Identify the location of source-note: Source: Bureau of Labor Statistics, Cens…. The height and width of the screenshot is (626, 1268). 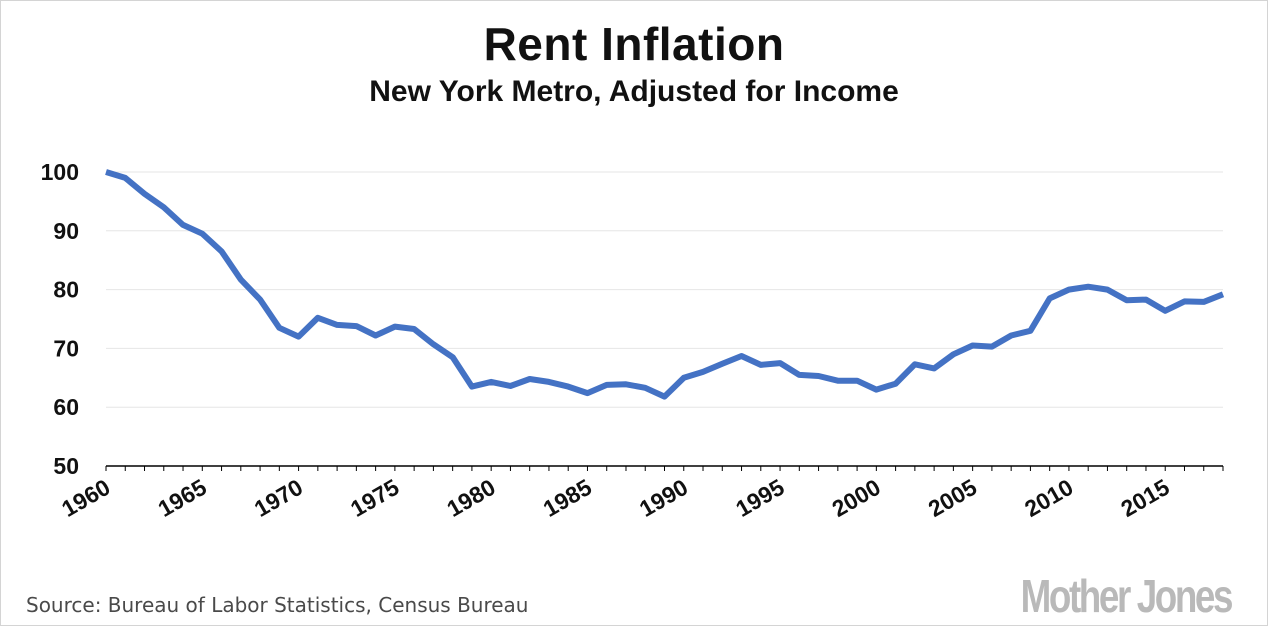
(277, 605).